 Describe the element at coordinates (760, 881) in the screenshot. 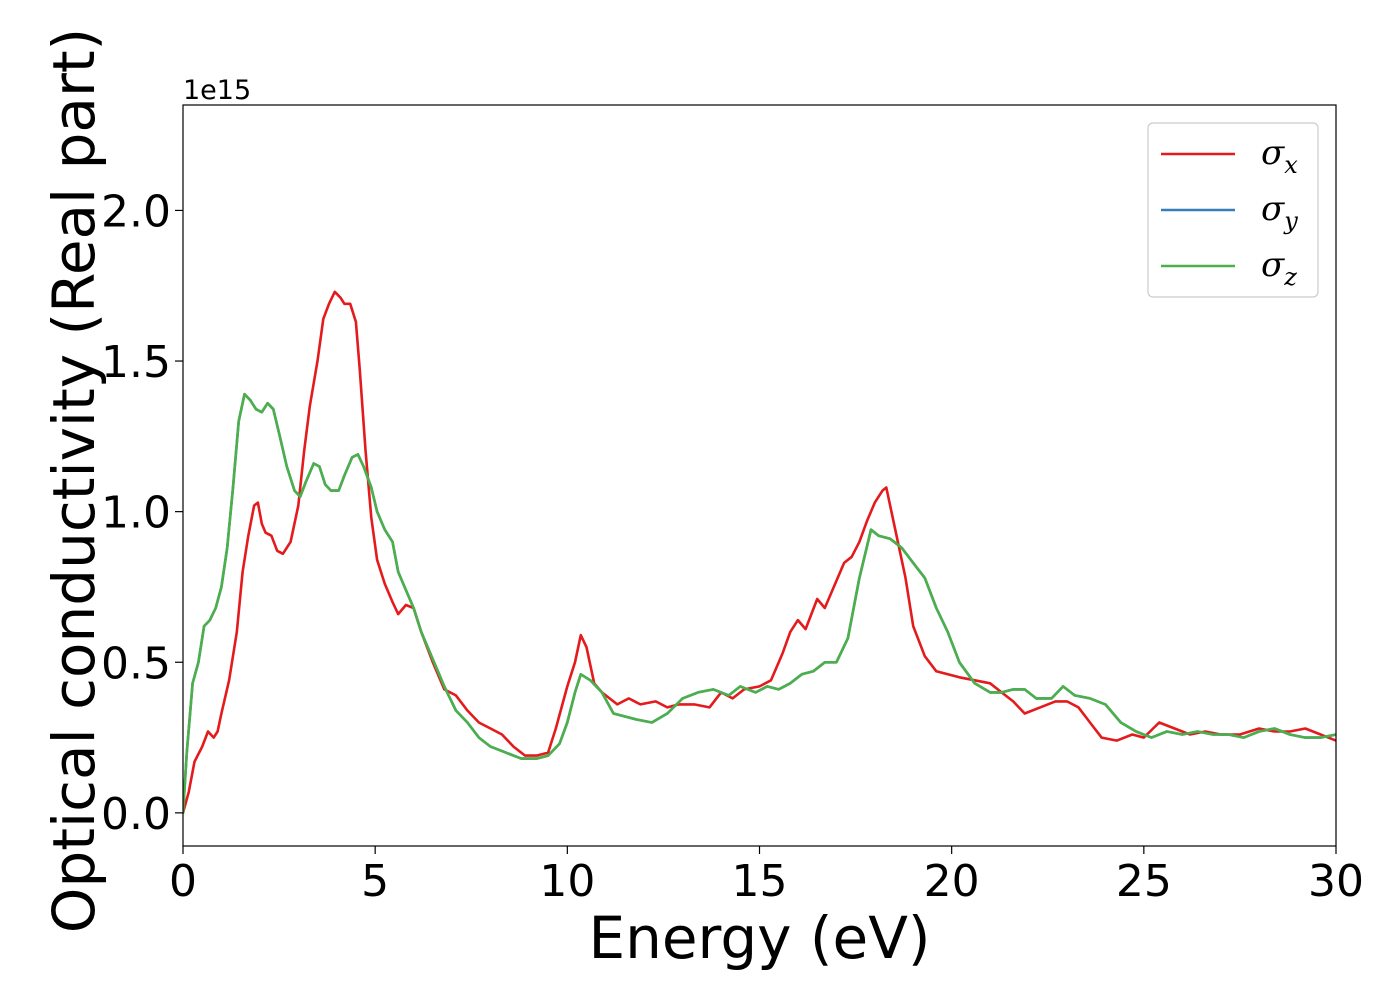

I see `x-tick-label: 15` at that location.